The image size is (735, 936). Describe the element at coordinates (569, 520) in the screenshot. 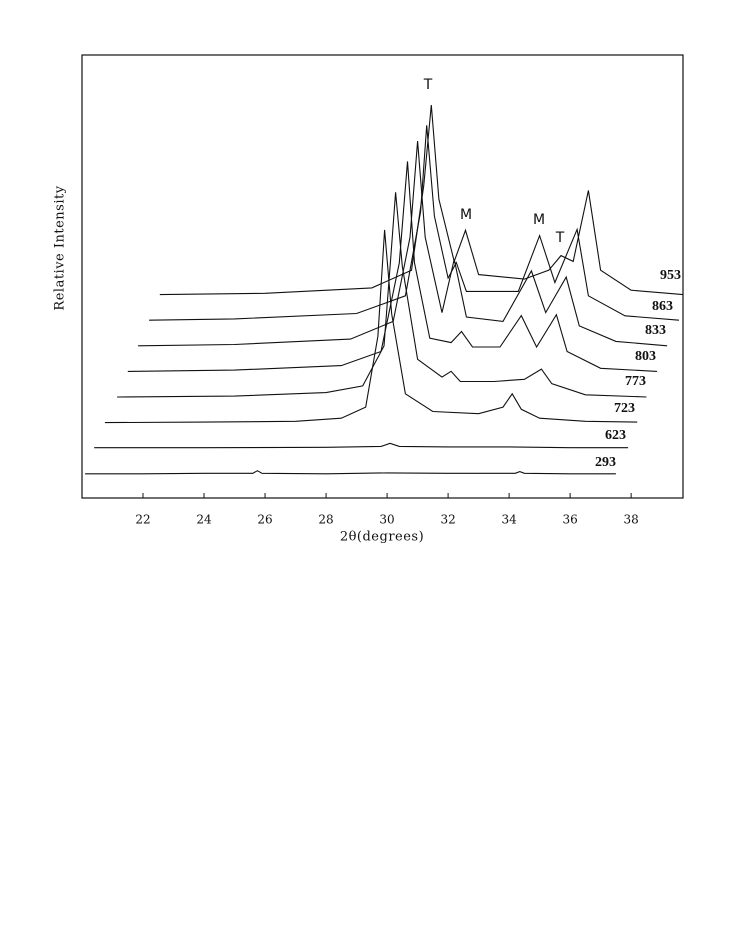

I see `x-tick-label: 36` at that location.